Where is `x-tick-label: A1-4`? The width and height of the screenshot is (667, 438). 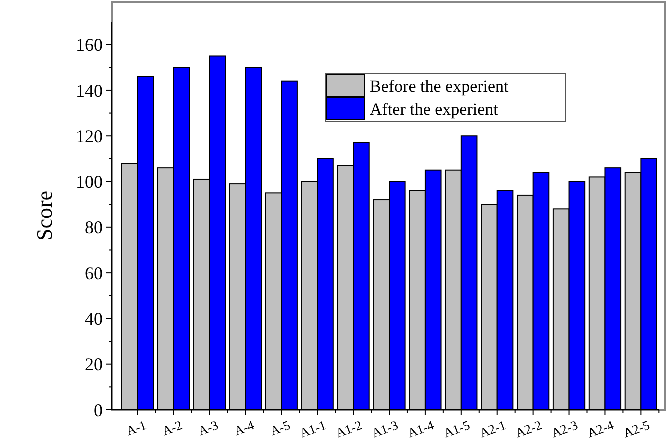
x-tick-label: A1-4 is located at coordinates (421, 427).